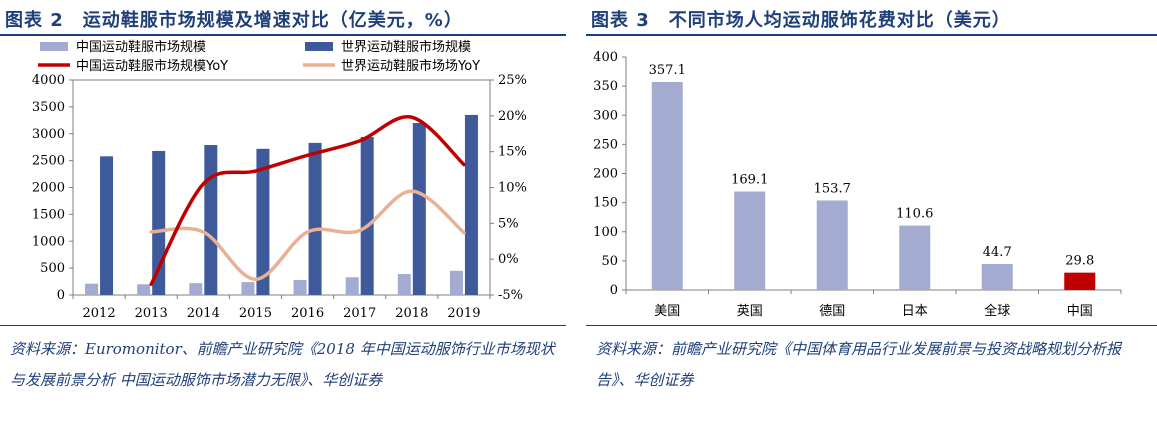 This screenshot has height=437, width=1157. Describe the element at coordinates (141, 47) in the screenshot. I see `legend-china-market-size-label: 中国运动鞋服市场规模` at that location.